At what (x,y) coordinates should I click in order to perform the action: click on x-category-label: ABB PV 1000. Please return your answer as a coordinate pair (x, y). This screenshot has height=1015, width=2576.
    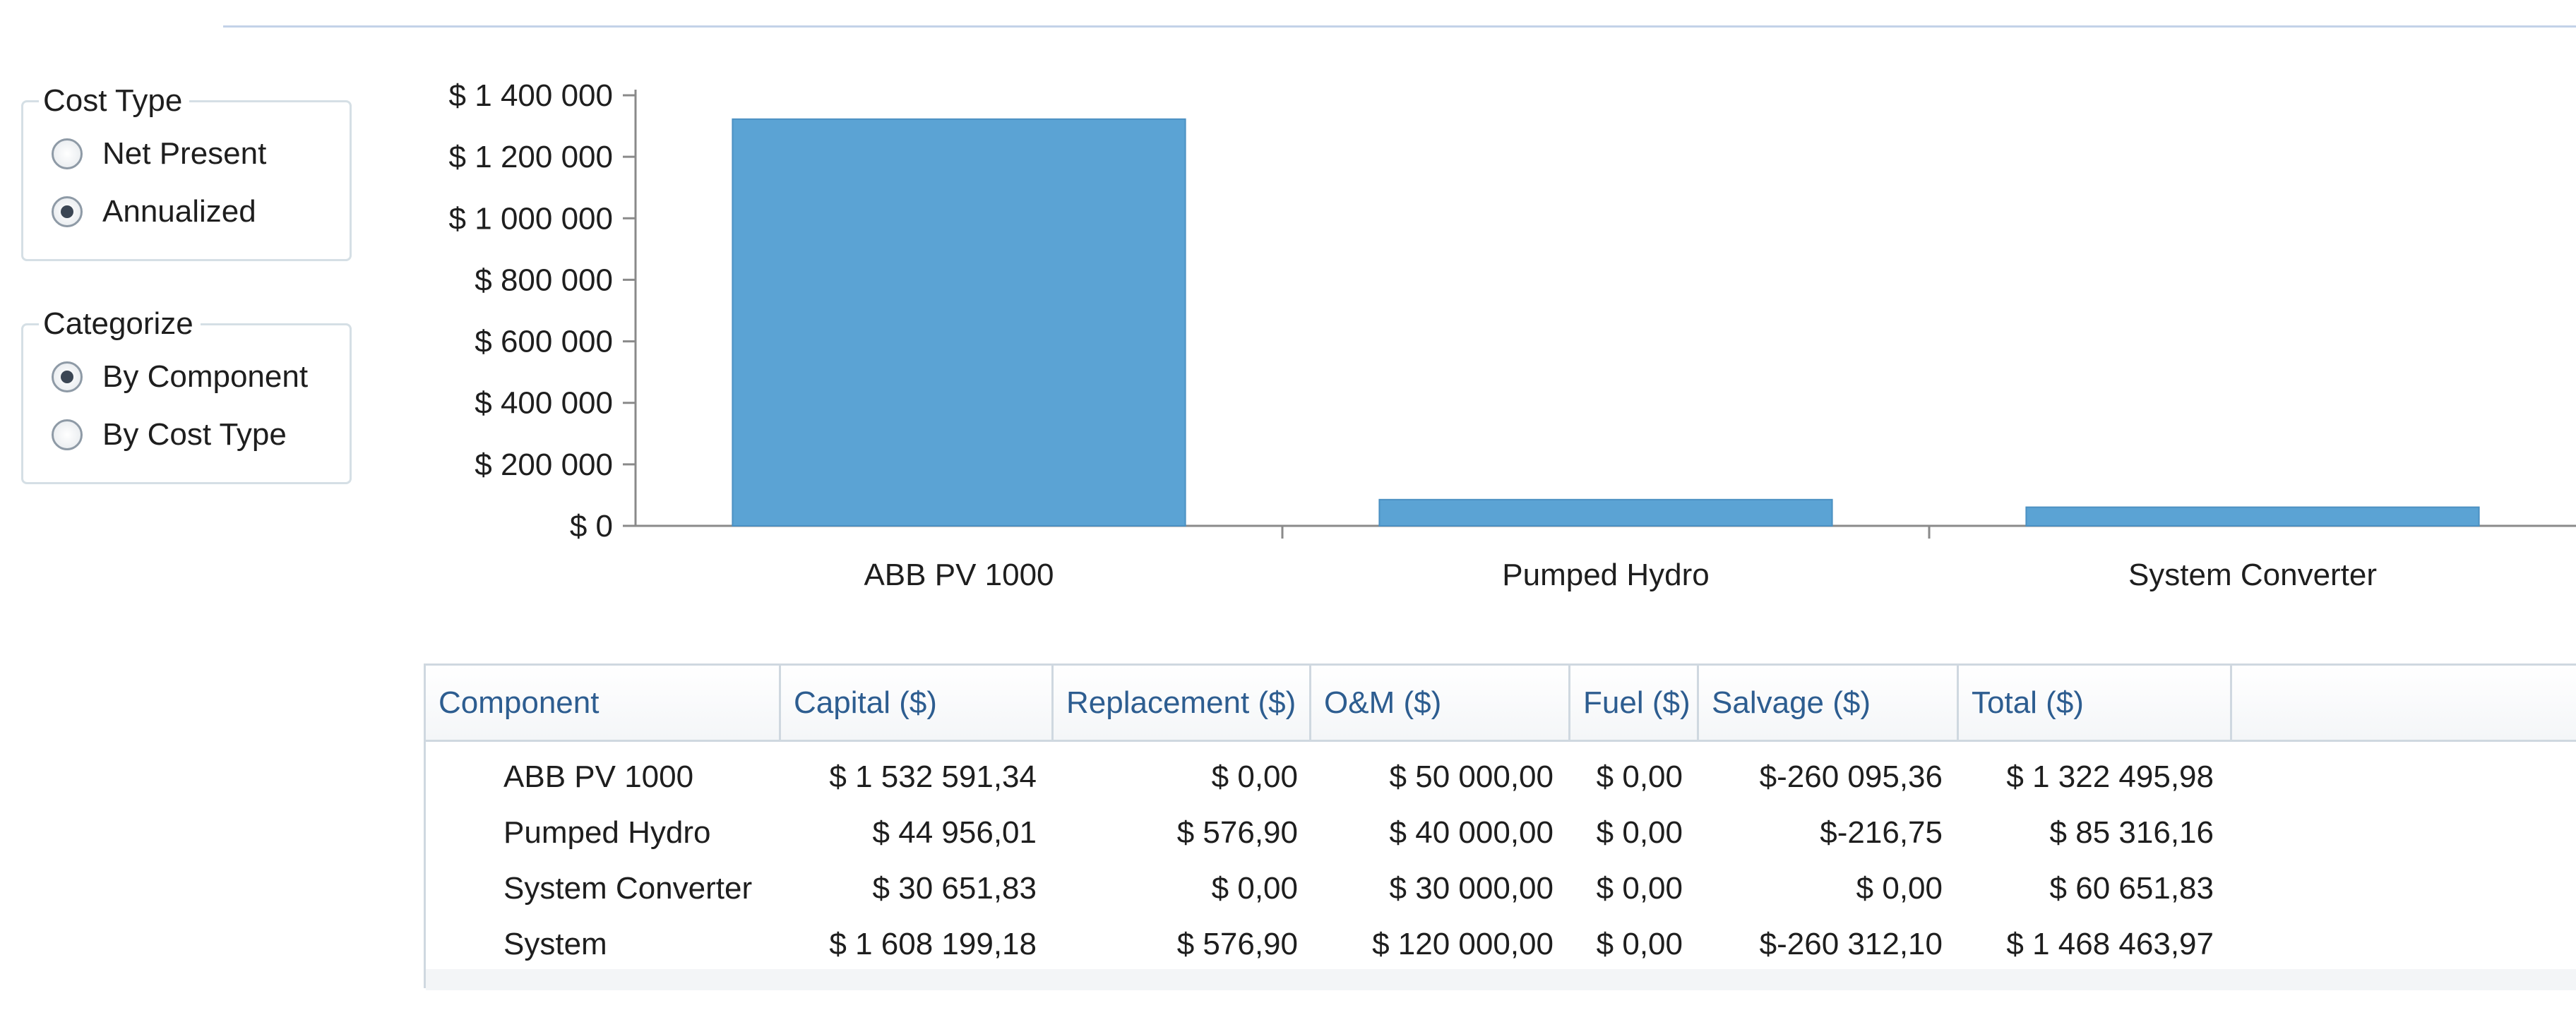
    Looking at the image, I should click on (959, 575).